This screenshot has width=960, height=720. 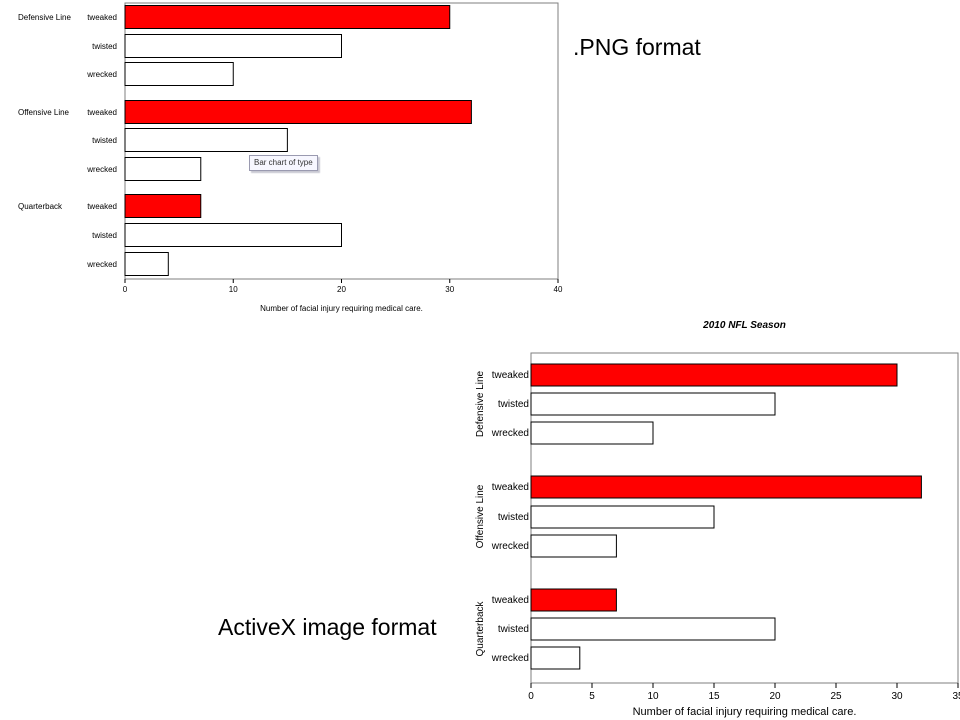 I want to click on x-tick-label-5: 5, so click(x=592, y=696).